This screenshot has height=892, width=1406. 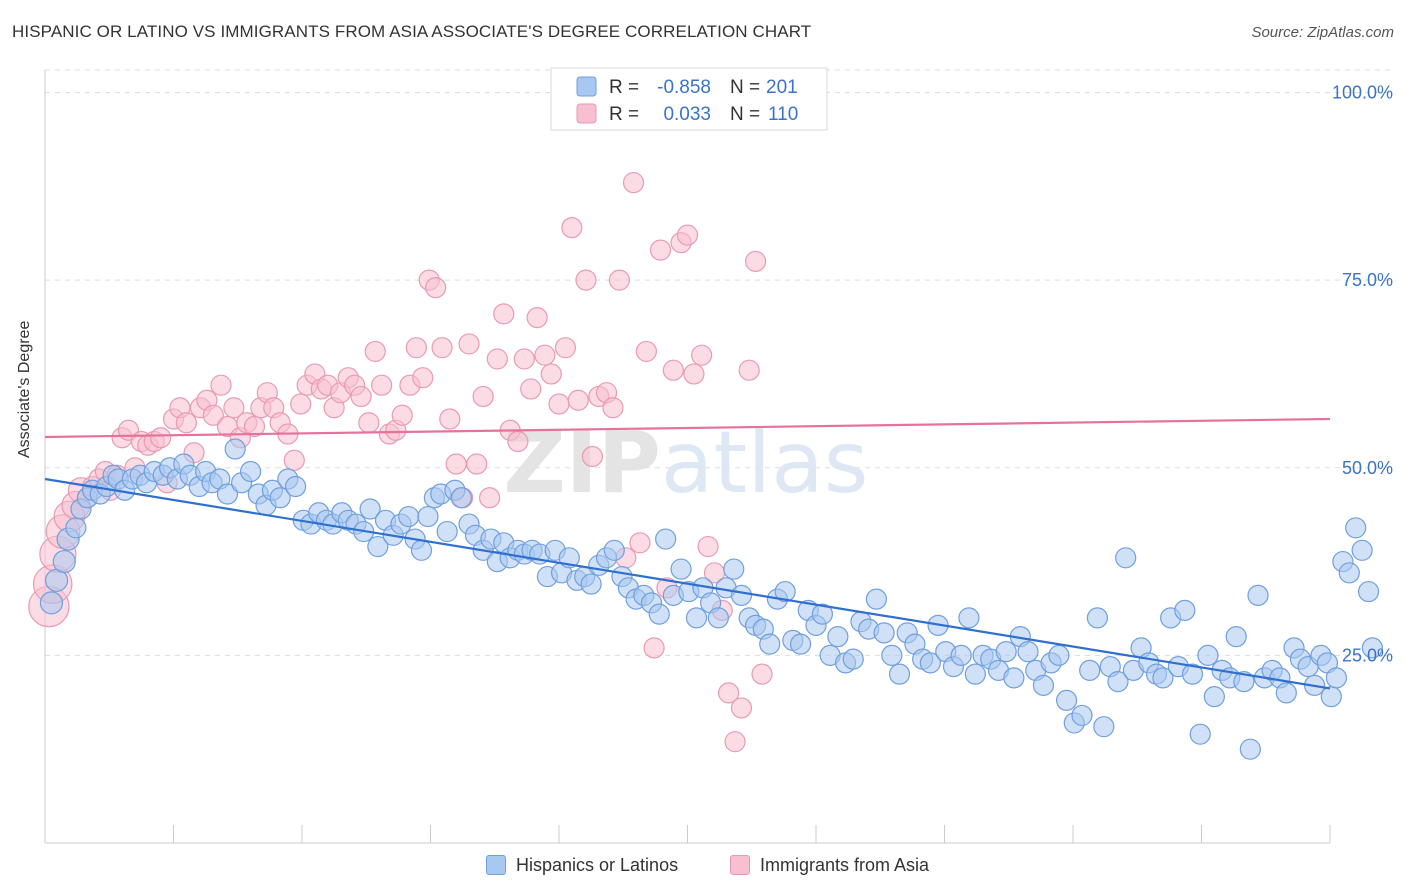 I want to click on legend-item-hispanics: Hispanics or Latinos, so click(x=582, y=865).